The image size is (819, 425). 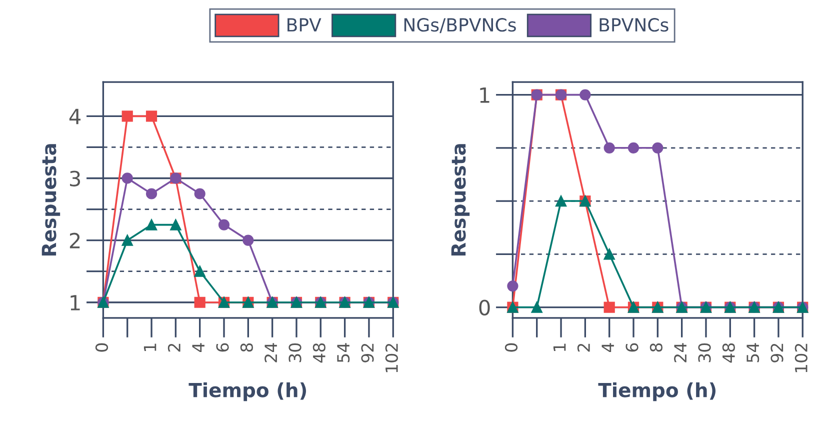 What do you see at coordinates (634, 25) in the screenshot?
I see `legend-label: BPVNCs` at bounding box center [634, 25].